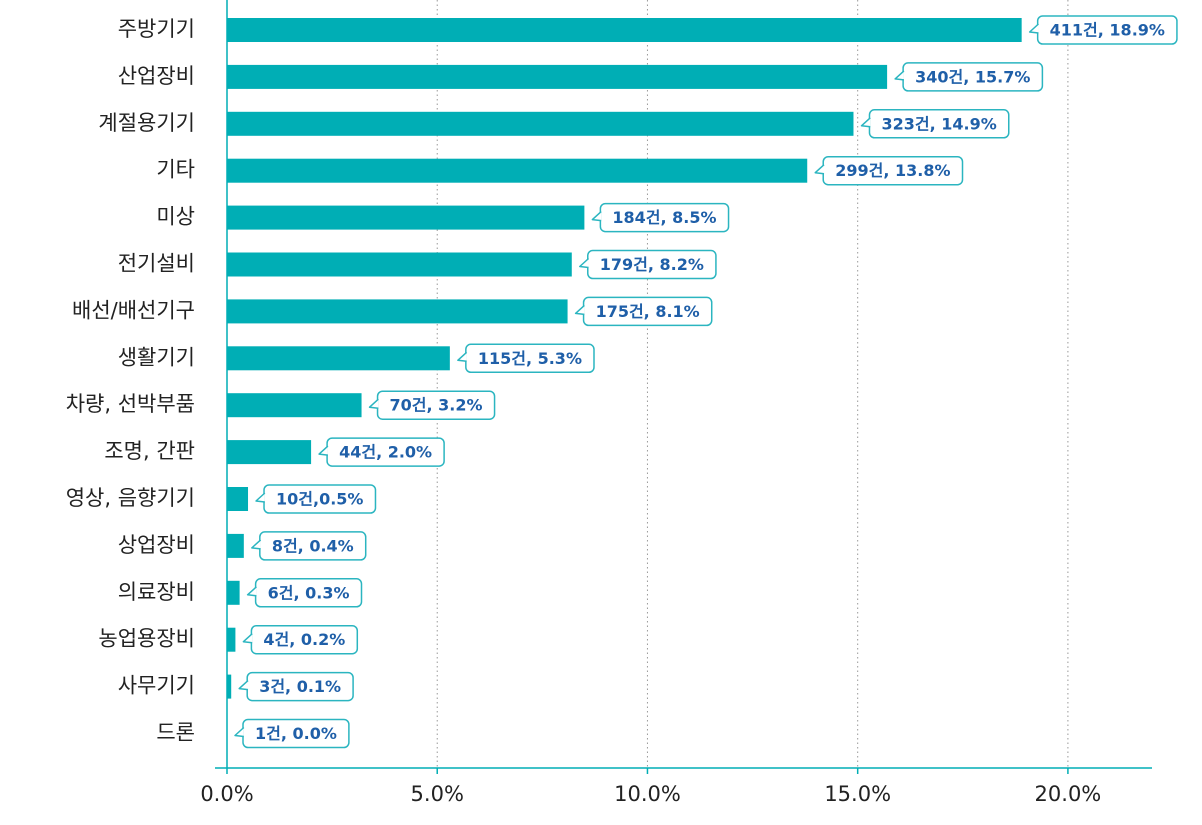  Describe the element at coordinates (437, 794) in the screenshot. I see `x-tick-label: 5.0%` at that location.